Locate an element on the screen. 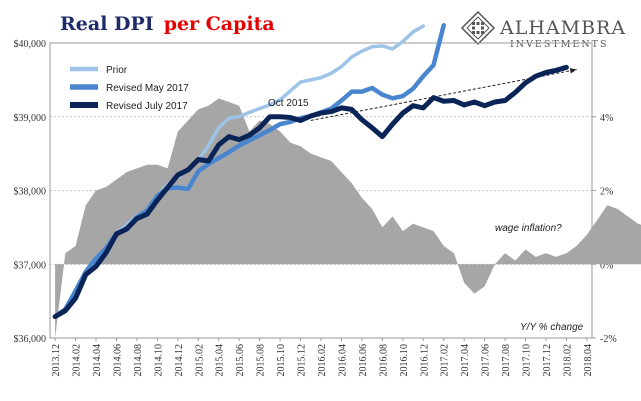  brand-logo: ALHAMBRA INVESTMENTS is located at coordinates (543, 30).